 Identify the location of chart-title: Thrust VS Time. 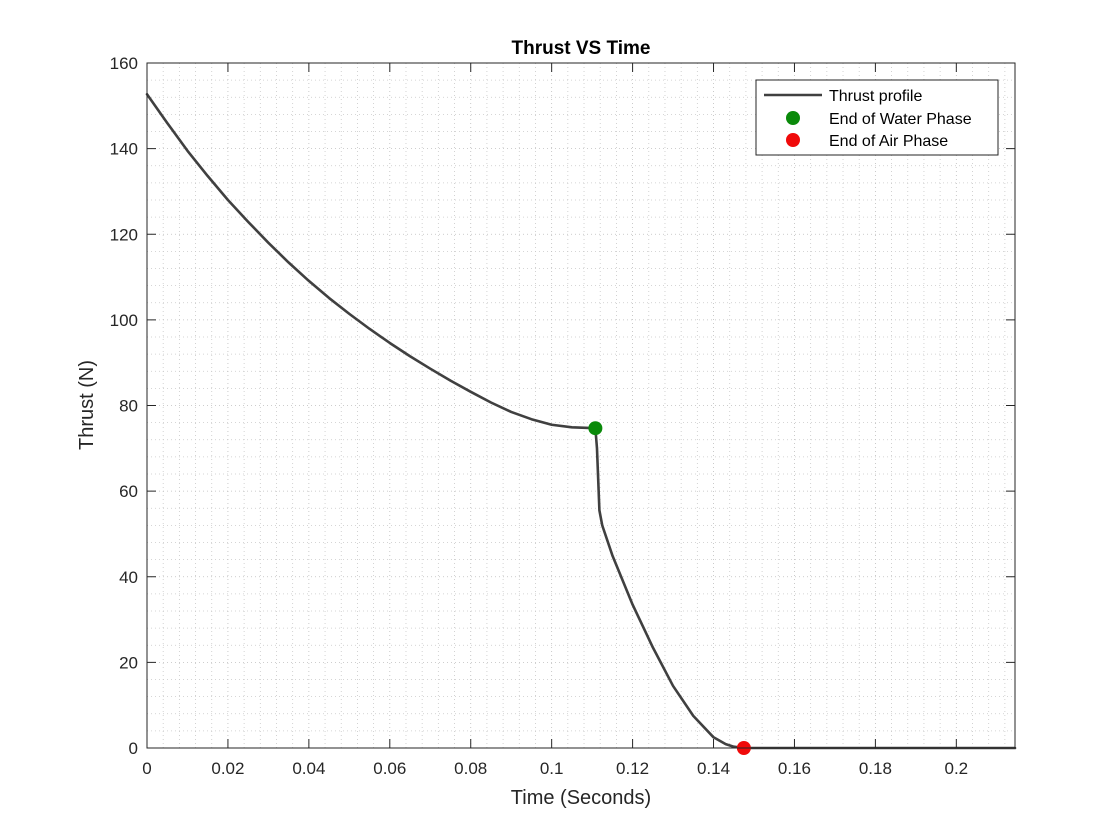
(580, 48).